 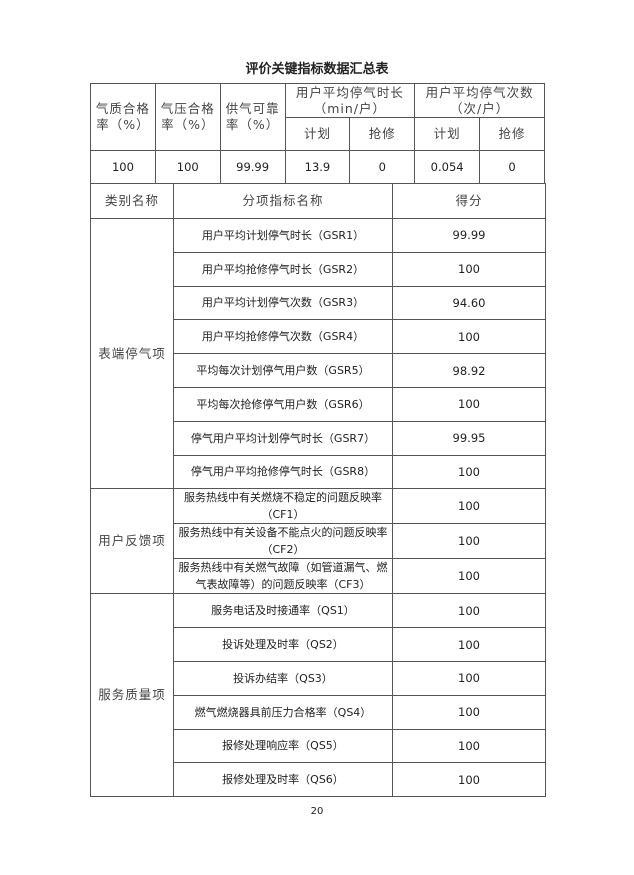 I want to click on category-cell: 用户反馈项, so click(x=132, y=541).